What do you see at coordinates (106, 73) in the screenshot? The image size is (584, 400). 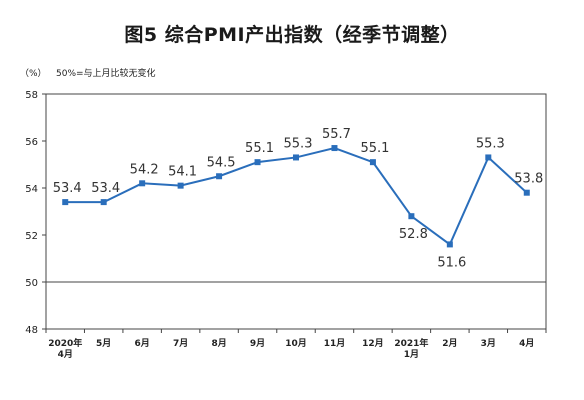 I see `chart-annotation: 50%=与上月比较无变化` at bounding box center [106, 73].